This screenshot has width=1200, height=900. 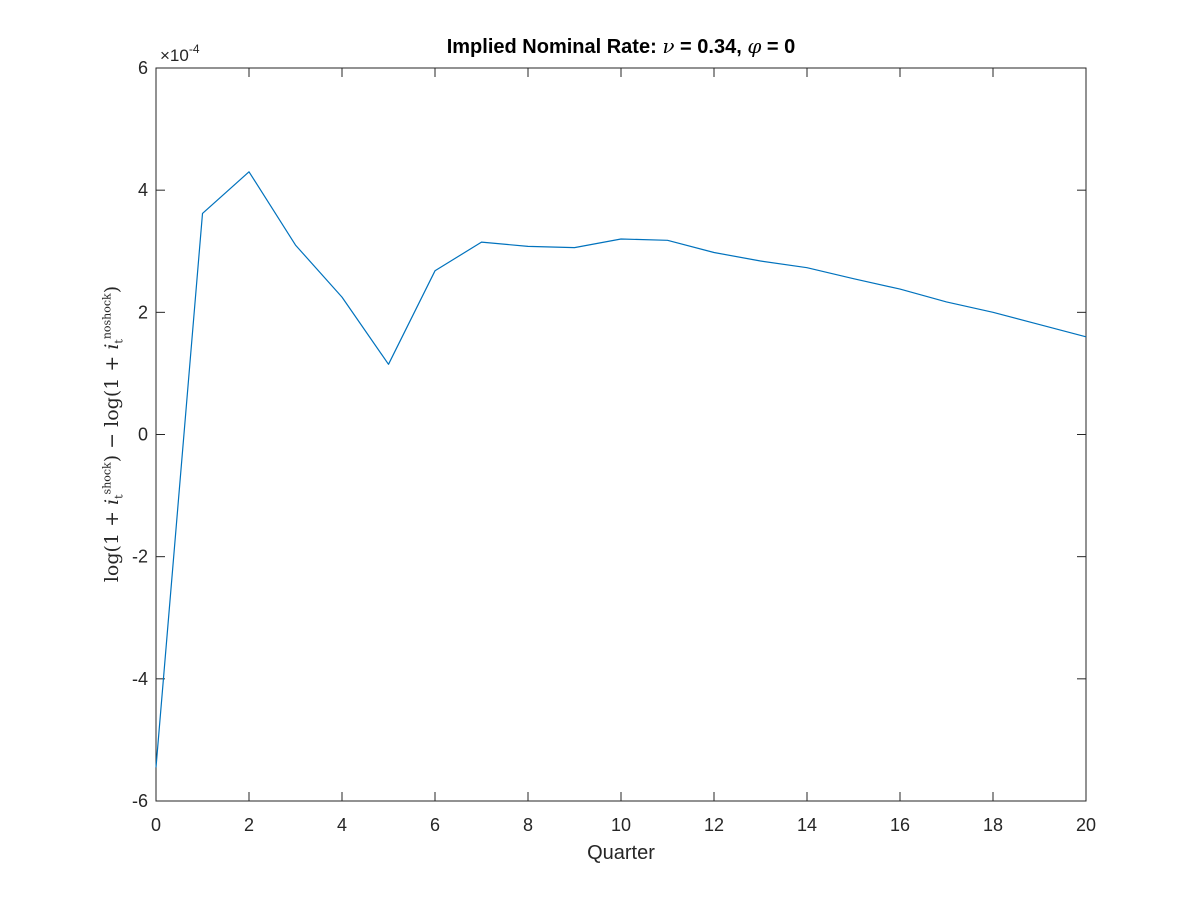 What do you see at coordinates (1086, 825) in the screenshot?
I see `x-tick-label: 20` at bounding box center [1086, 825].